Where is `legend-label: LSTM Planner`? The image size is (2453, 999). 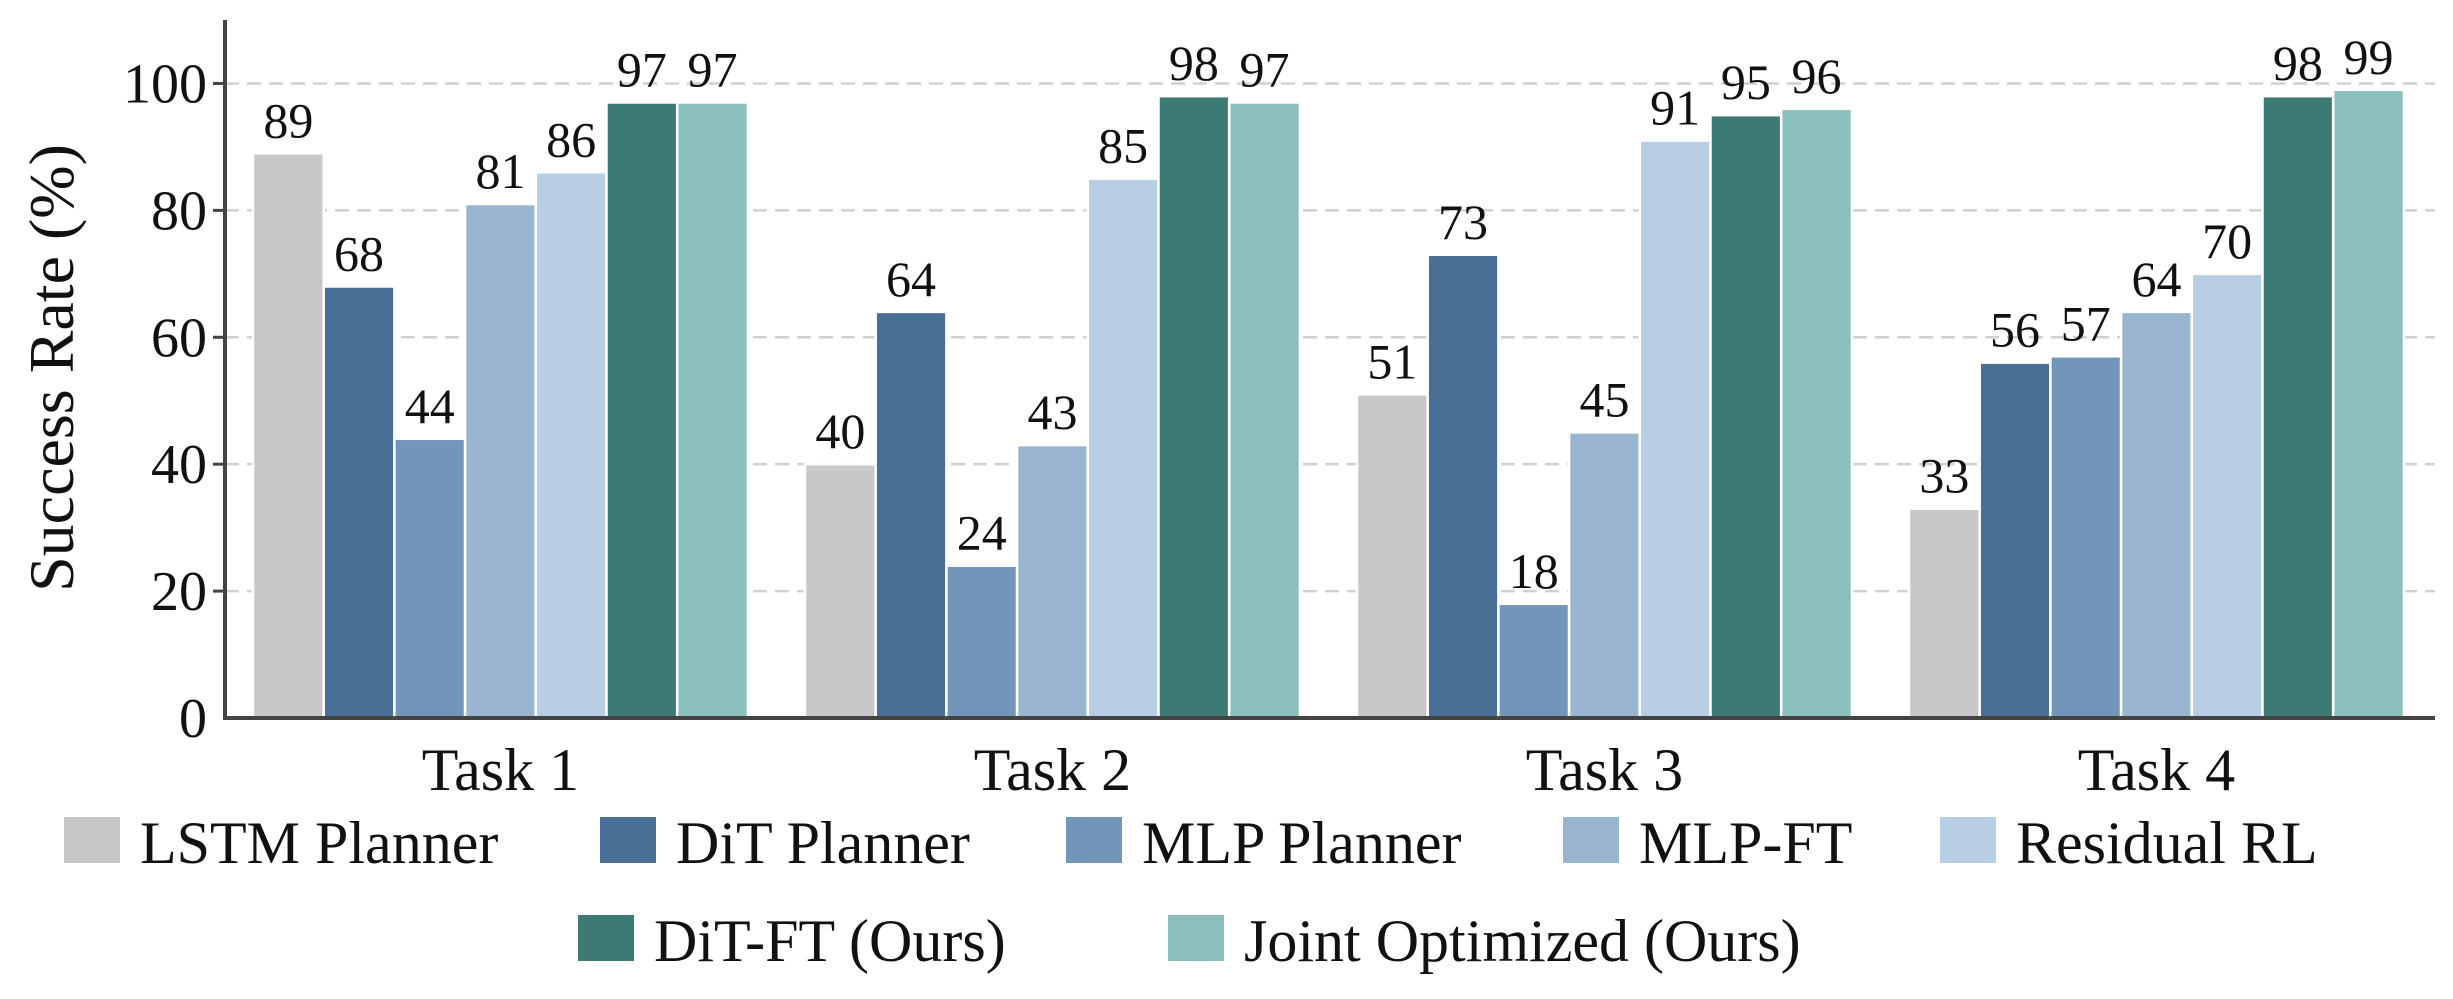 legend-label: LSTM Planner is located at coordinates (319, 843).